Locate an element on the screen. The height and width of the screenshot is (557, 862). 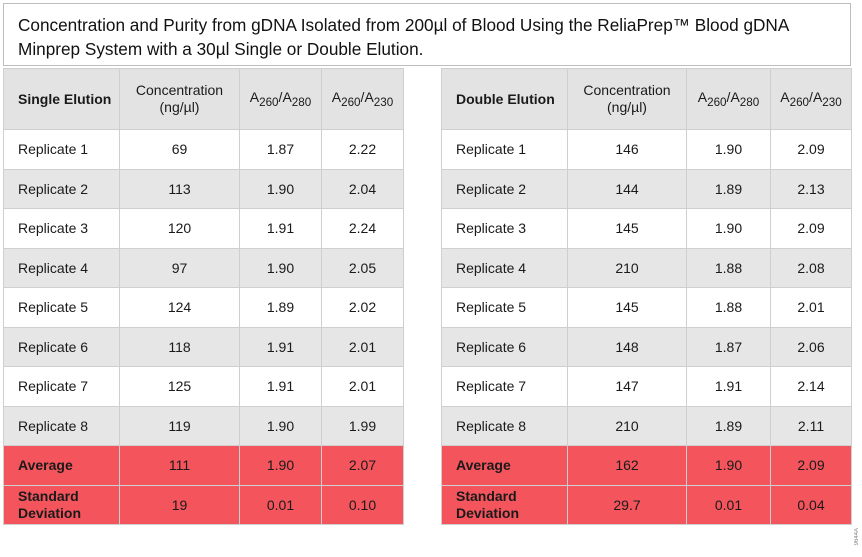
average-a230: 2.07 is located at coordinates (362, 465).